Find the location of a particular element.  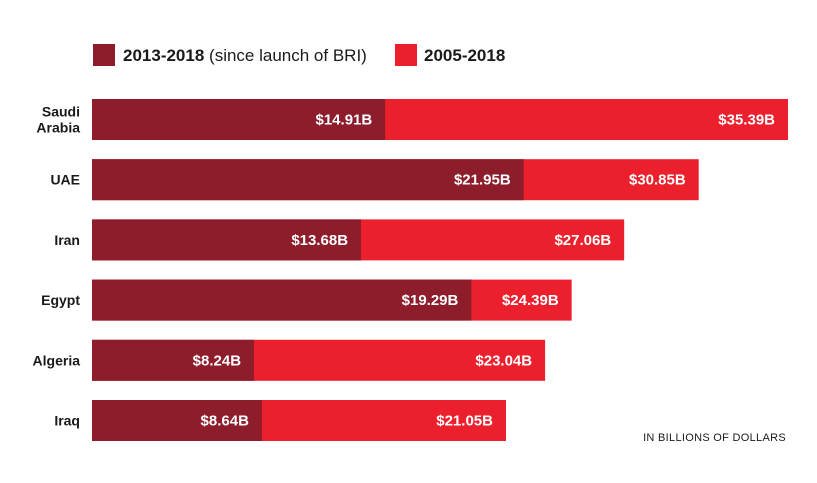

value-label-2013-2018: $8.64B is located at coordinates (225, 421).